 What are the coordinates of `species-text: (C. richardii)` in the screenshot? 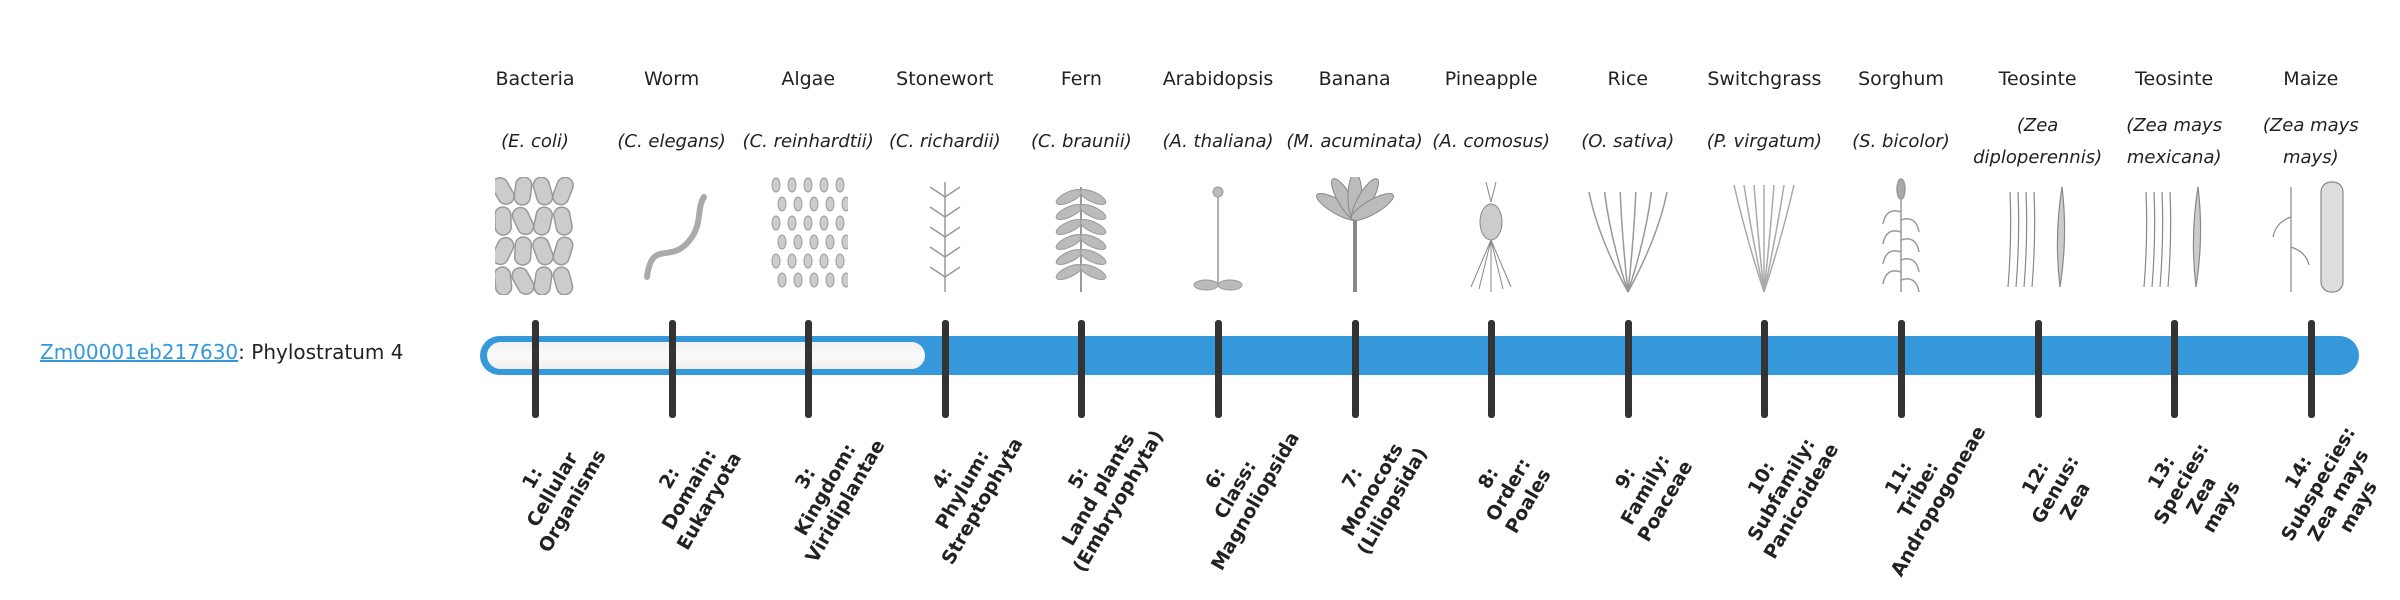 It's located at (944, 141).